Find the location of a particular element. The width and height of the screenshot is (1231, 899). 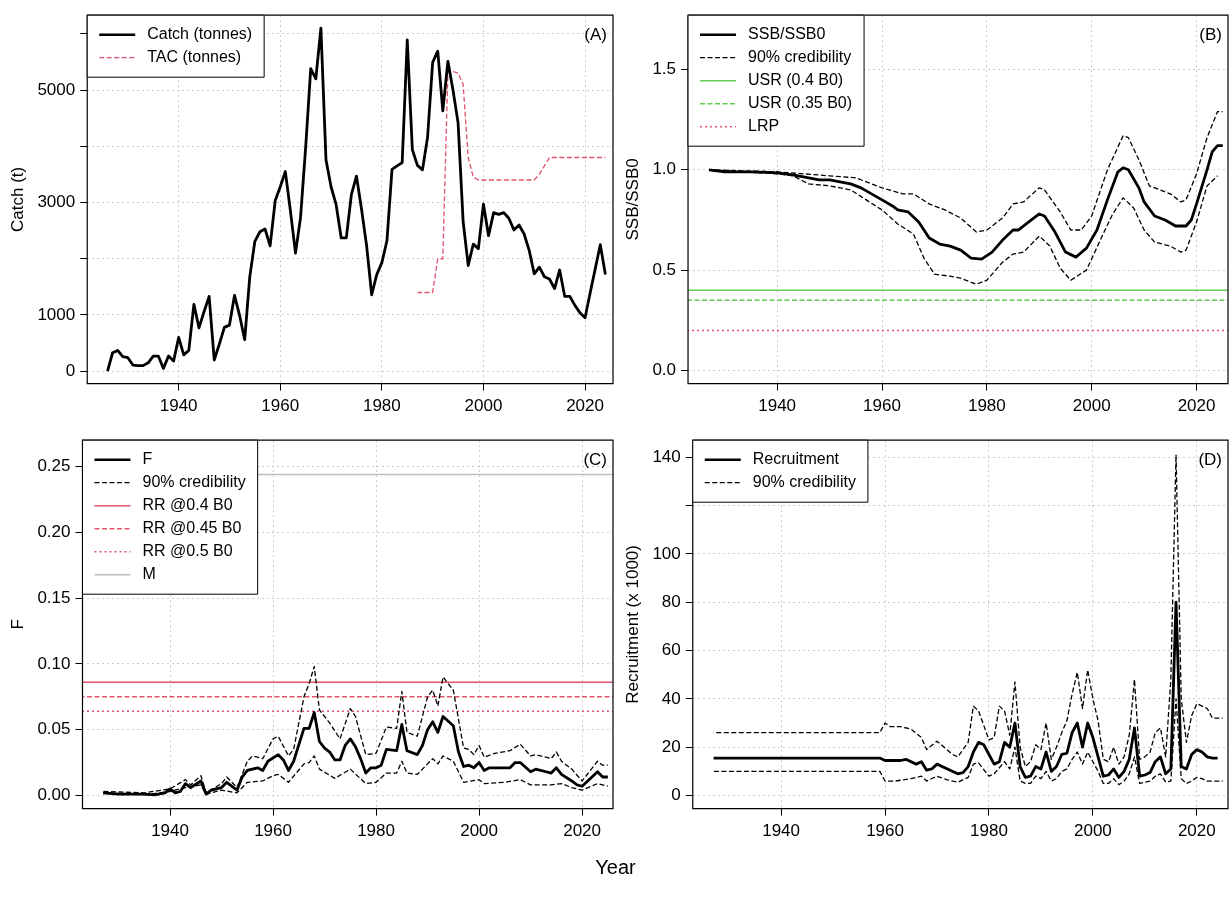

y-axis-title: F is located at coordinates (17, 624).